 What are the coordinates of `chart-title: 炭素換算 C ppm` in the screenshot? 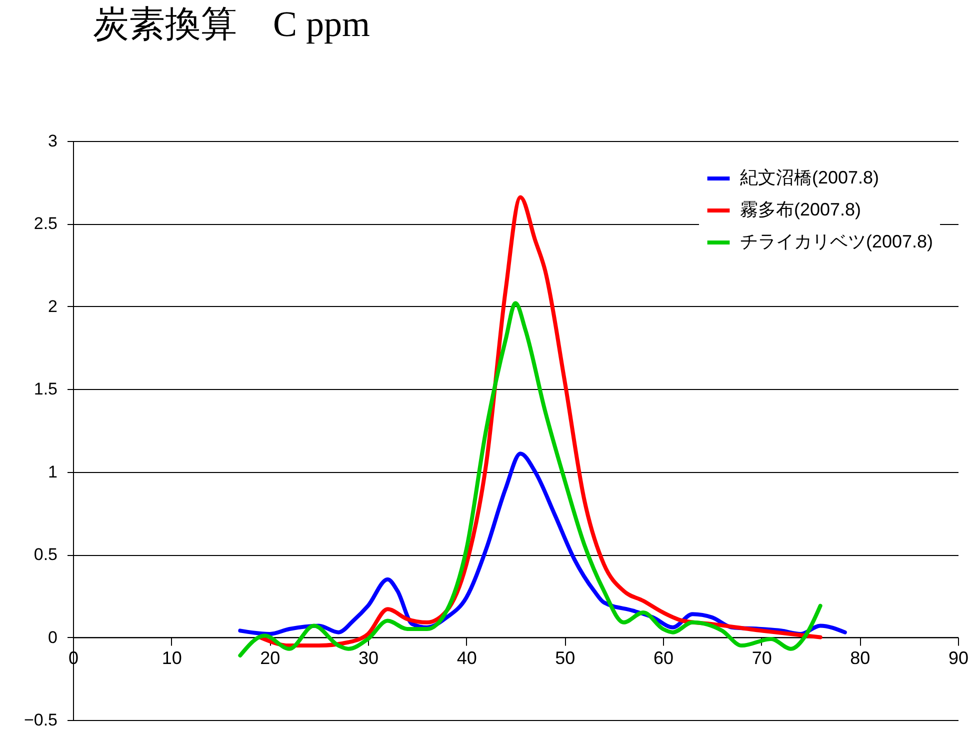 It's located at (231, 24).